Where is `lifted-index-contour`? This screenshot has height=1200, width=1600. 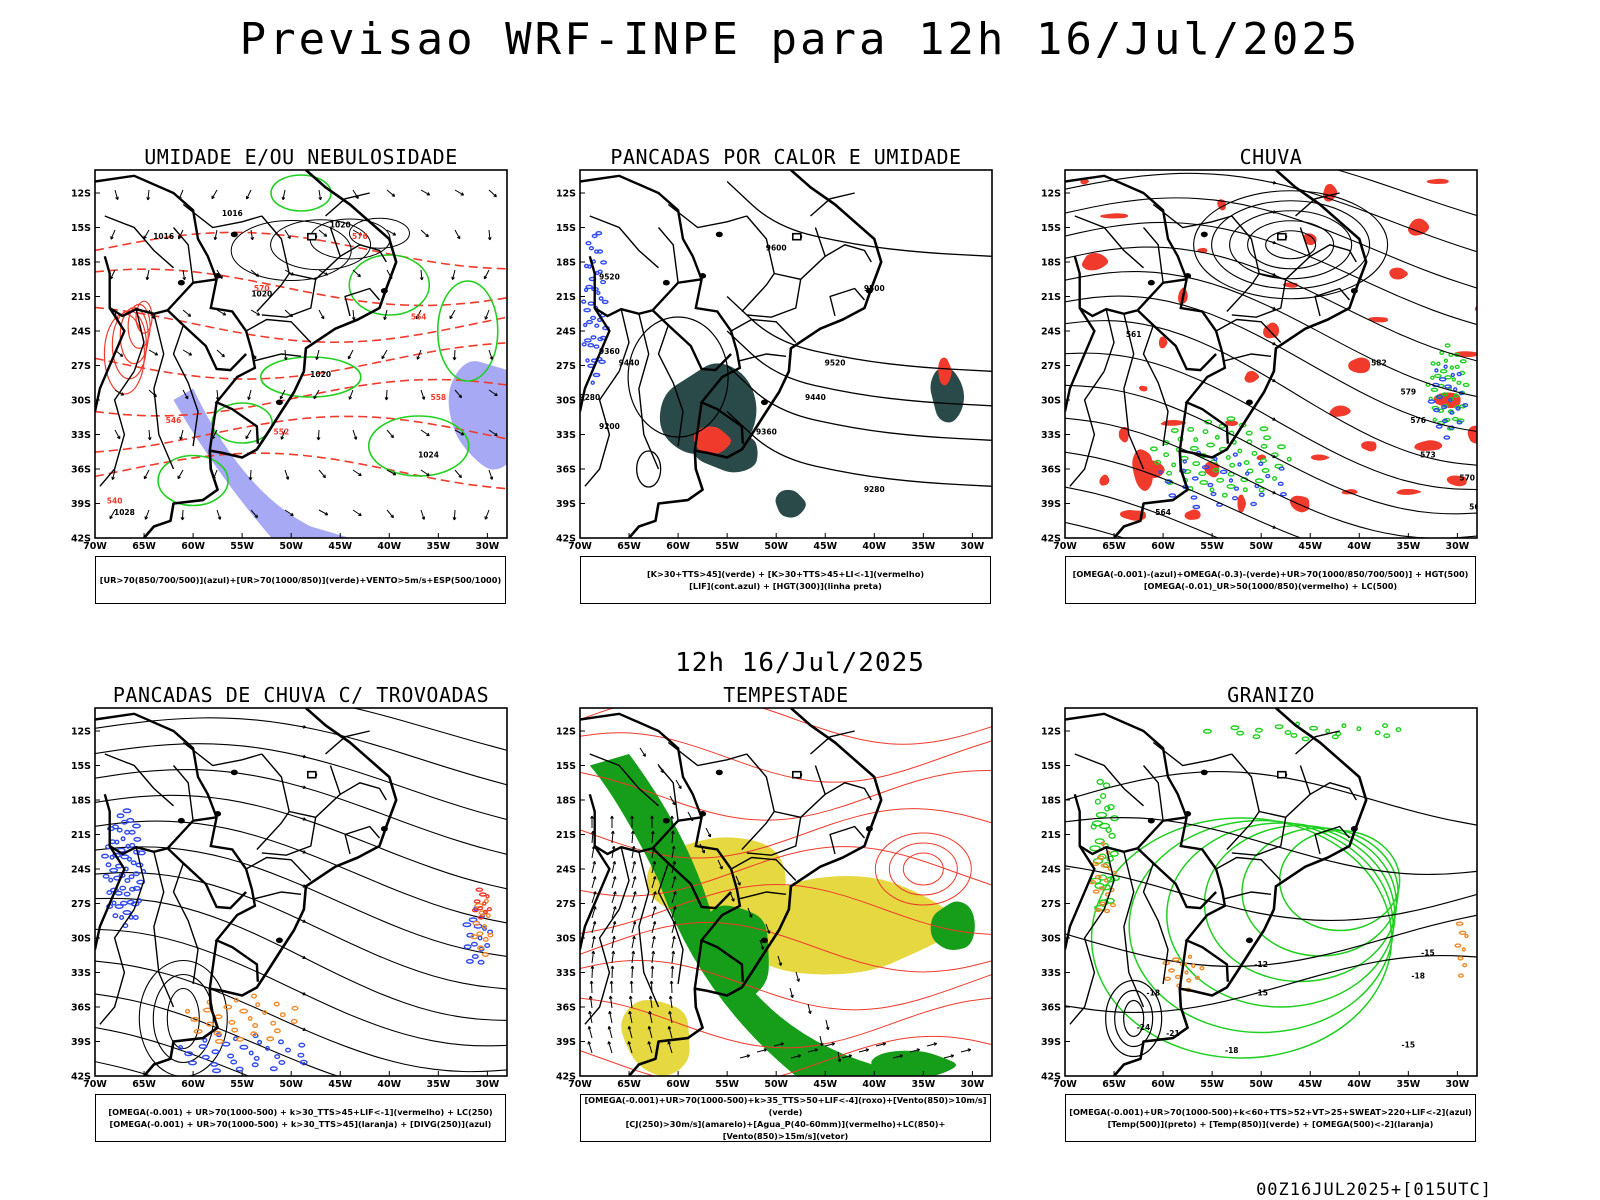
lifted-index-contour is located at coordinates (597, 325).